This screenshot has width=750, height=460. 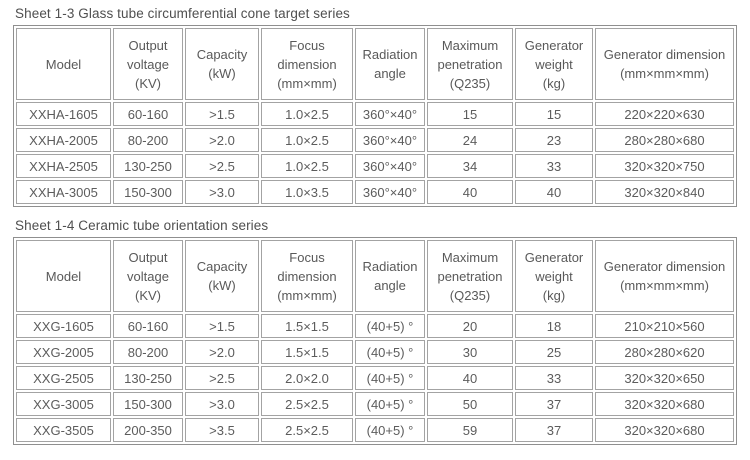 What do you see at coordinates (664, 378) in the screenshot?
I see `table-cell: 320×320×650` at bounding box center [664, 378].